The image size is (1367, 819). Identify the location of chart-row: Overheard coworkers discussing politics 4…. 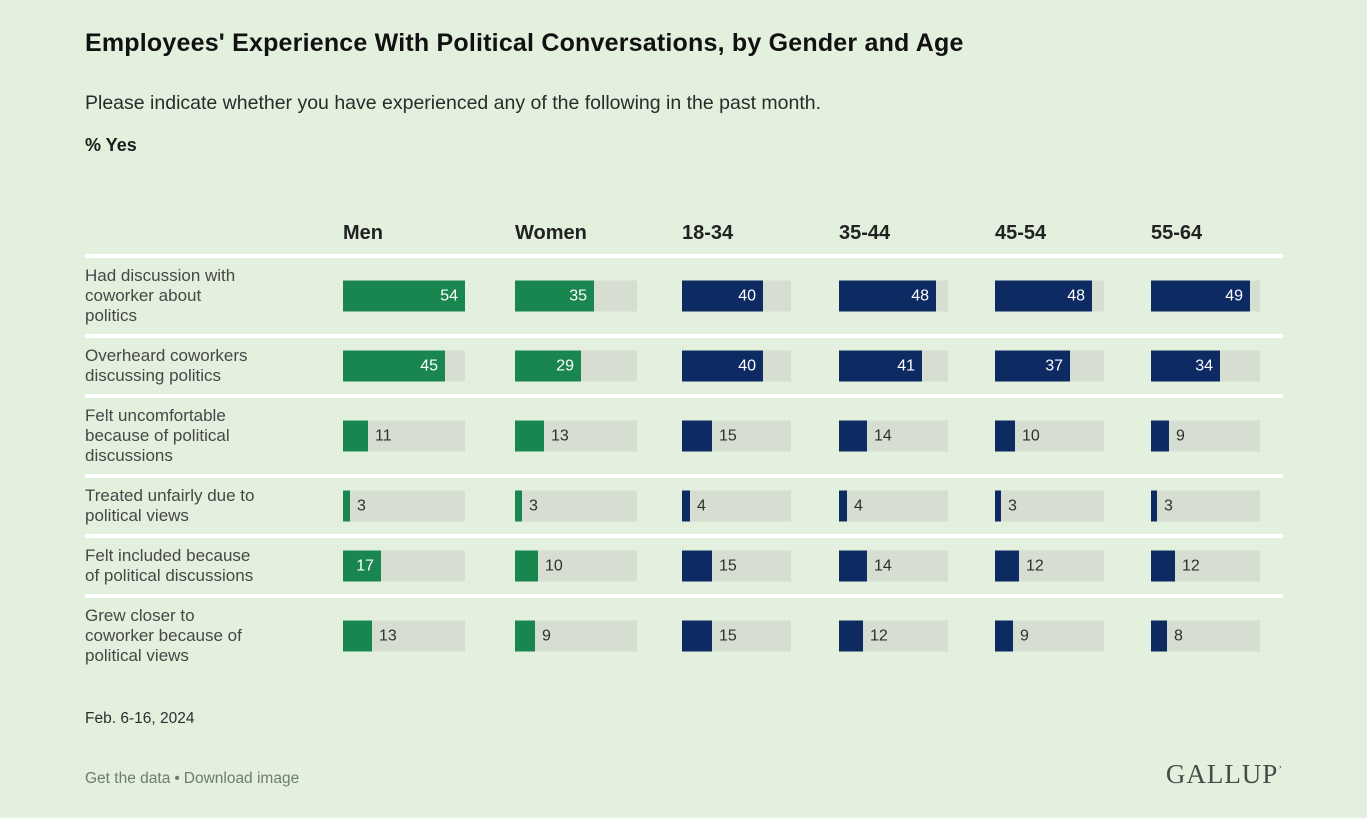
(684, 368).